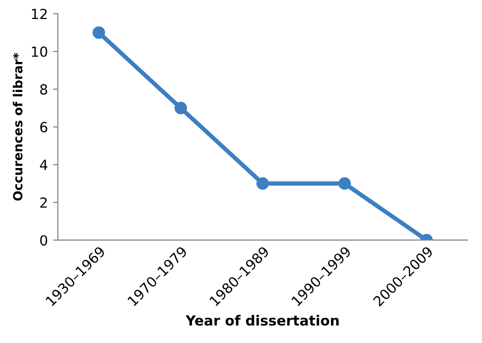  What do you see at coordinates (262, 320) in the screenshot?
I see `x-axis-title: Year of dissertation` at bounding box center [262, 320].